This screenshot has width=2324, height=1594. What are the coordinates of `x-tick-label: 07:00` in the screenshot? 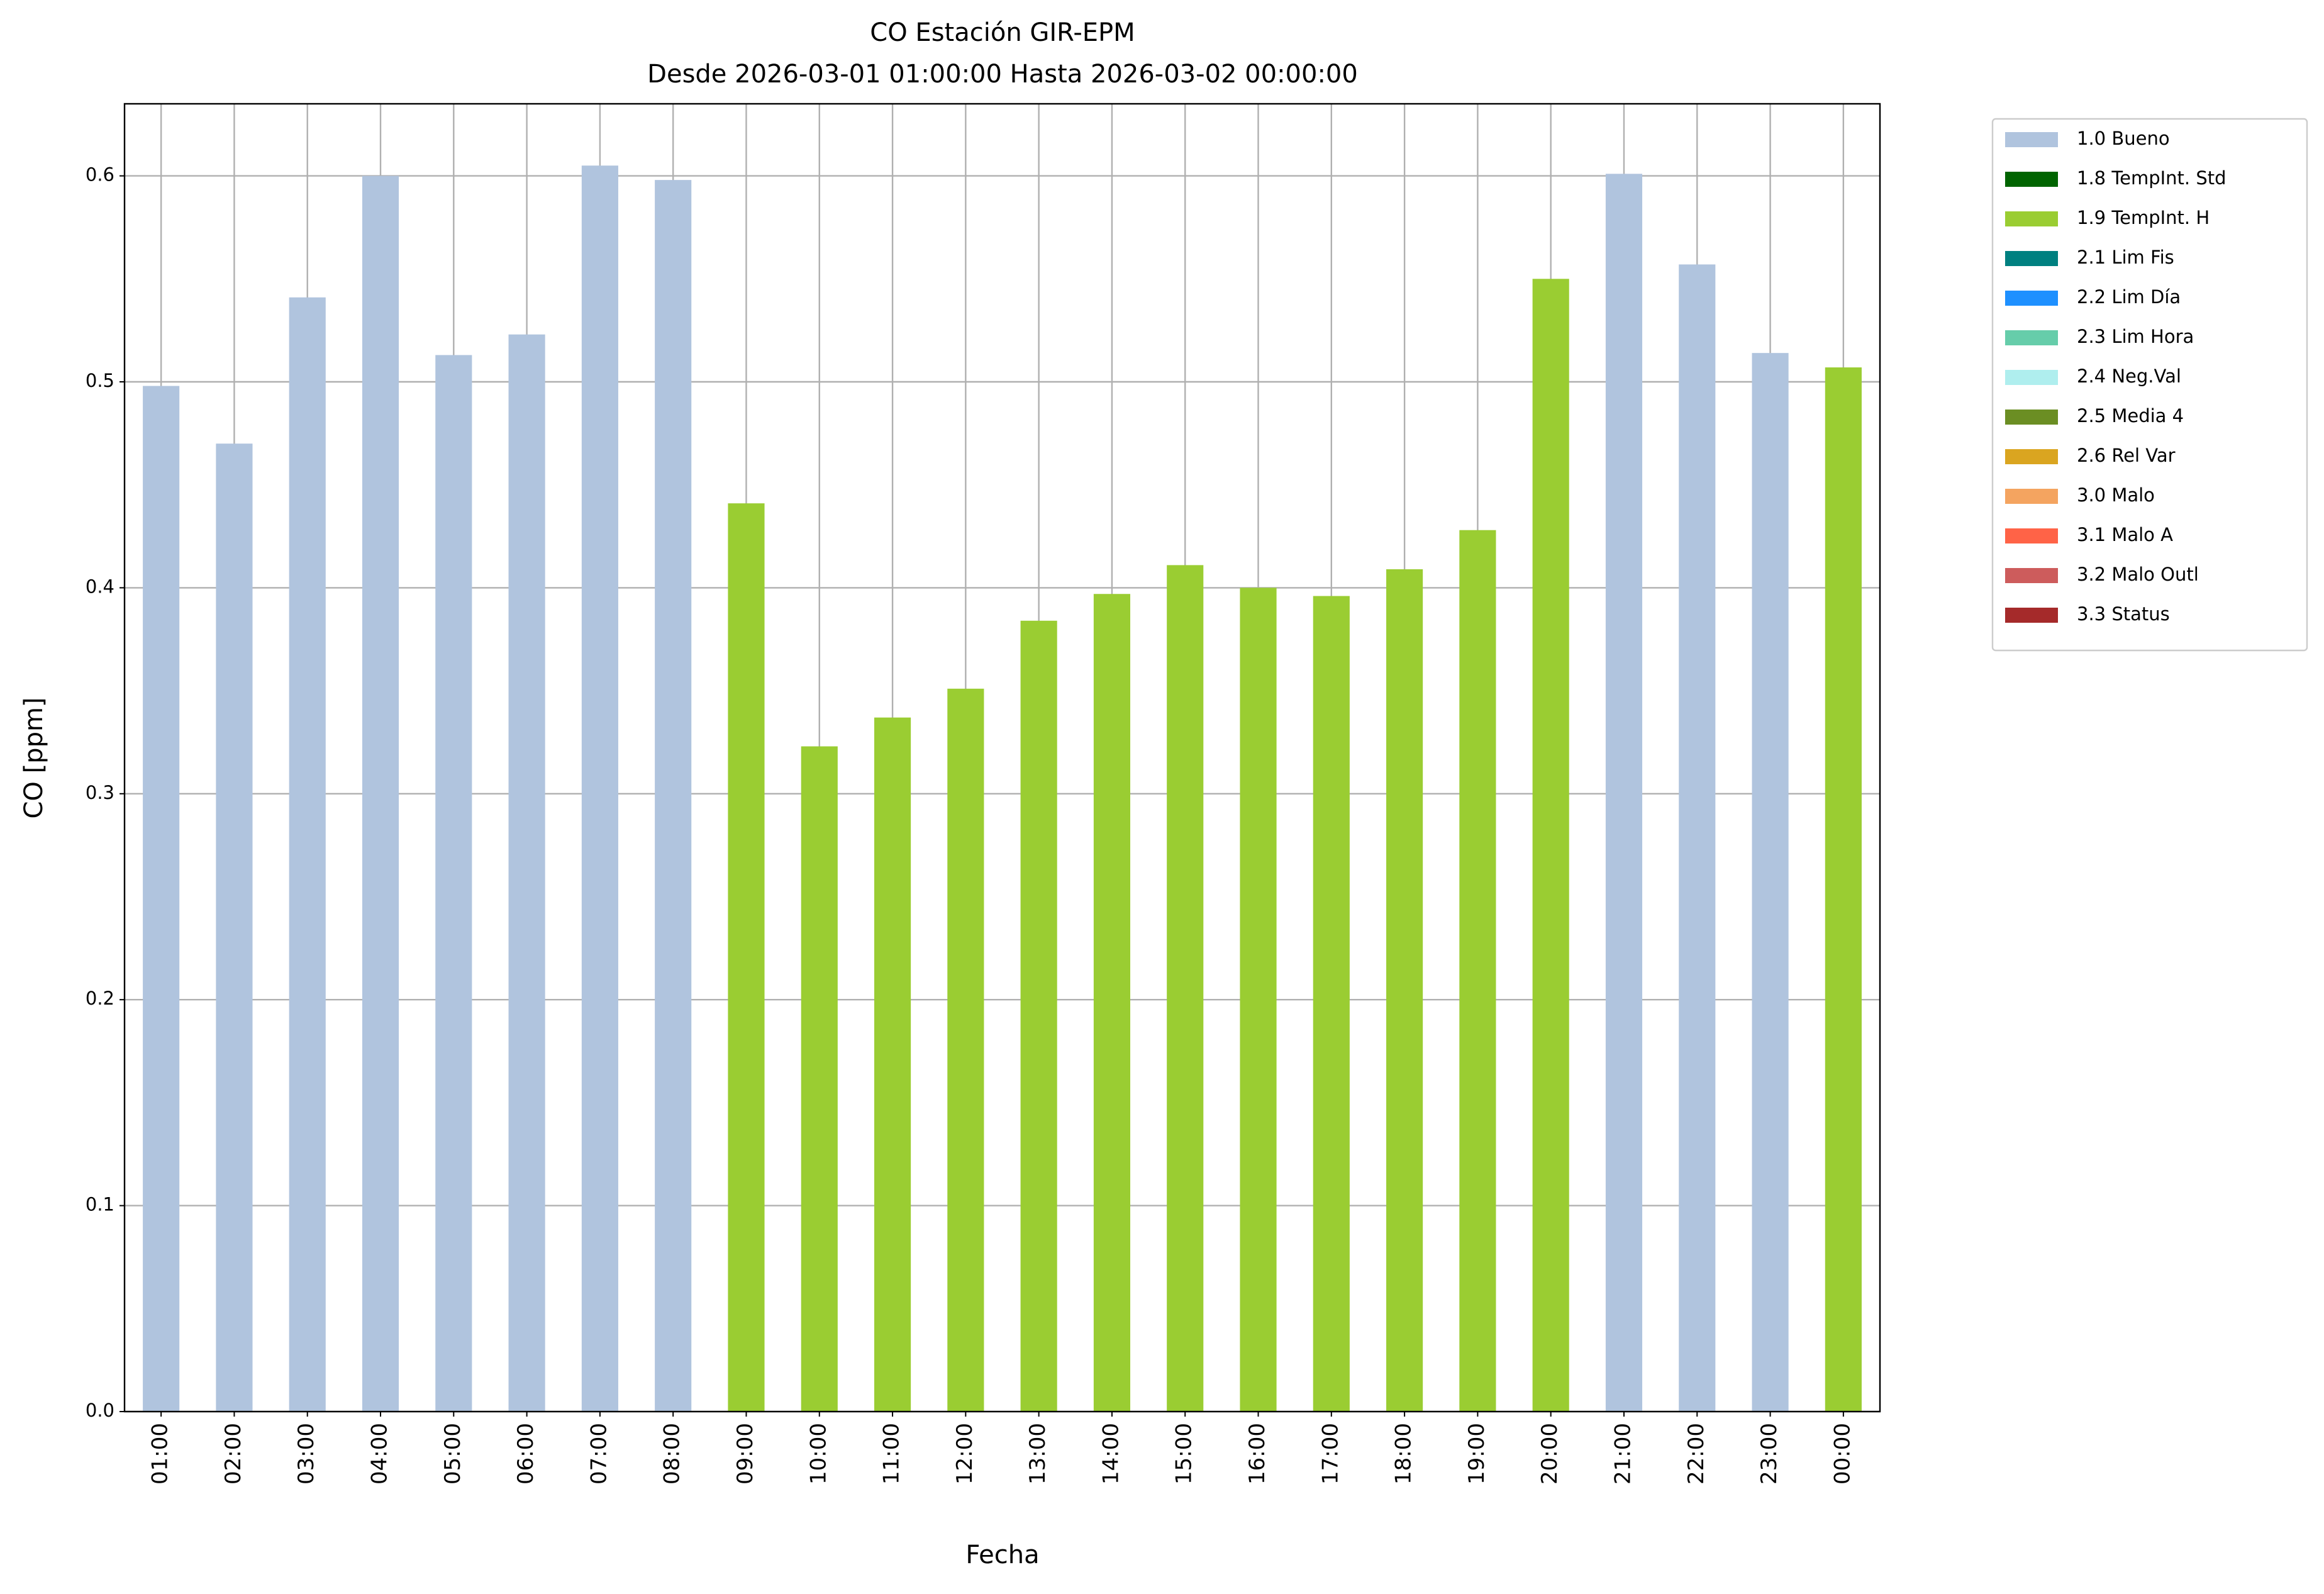 It's located at (598, 1454).